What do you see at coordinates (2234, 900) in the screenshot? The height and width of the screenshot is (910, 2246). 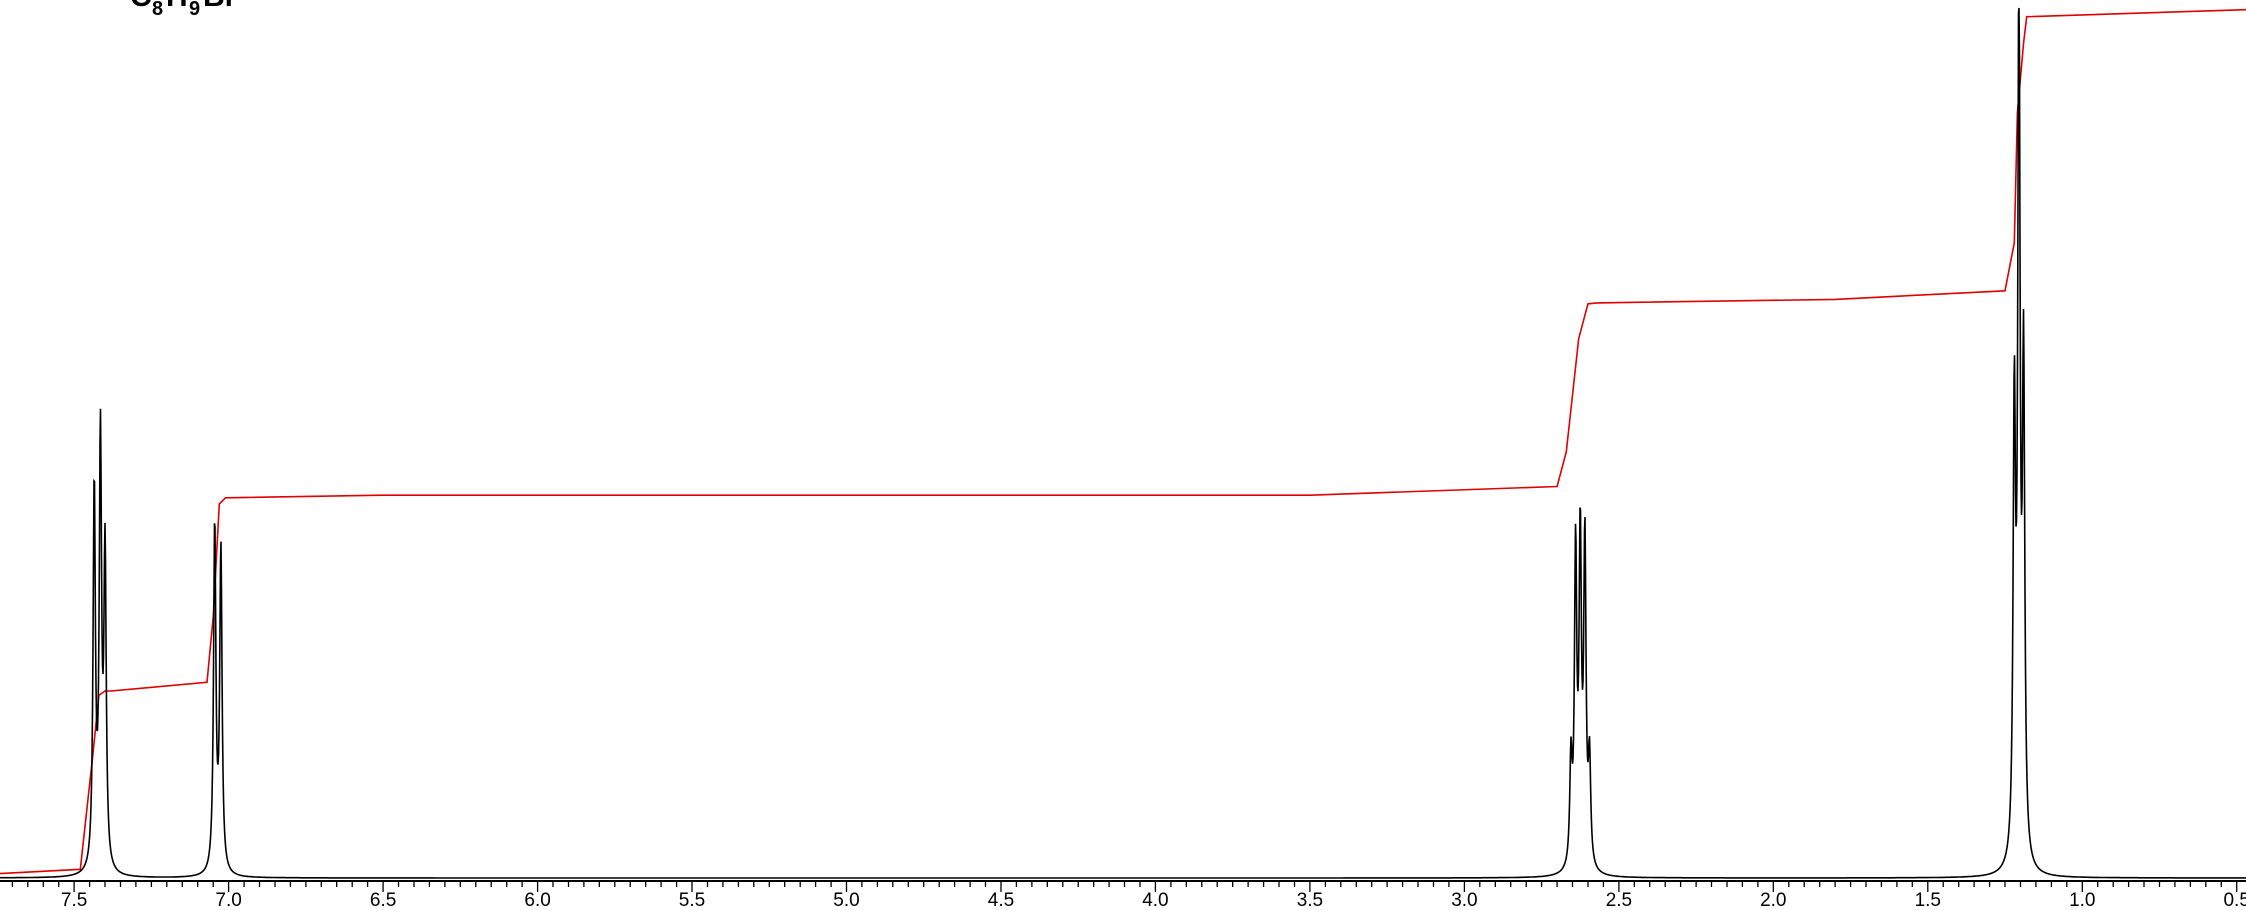 I see `tick-label-14: 0.5` at bounding box center [2234, 900].